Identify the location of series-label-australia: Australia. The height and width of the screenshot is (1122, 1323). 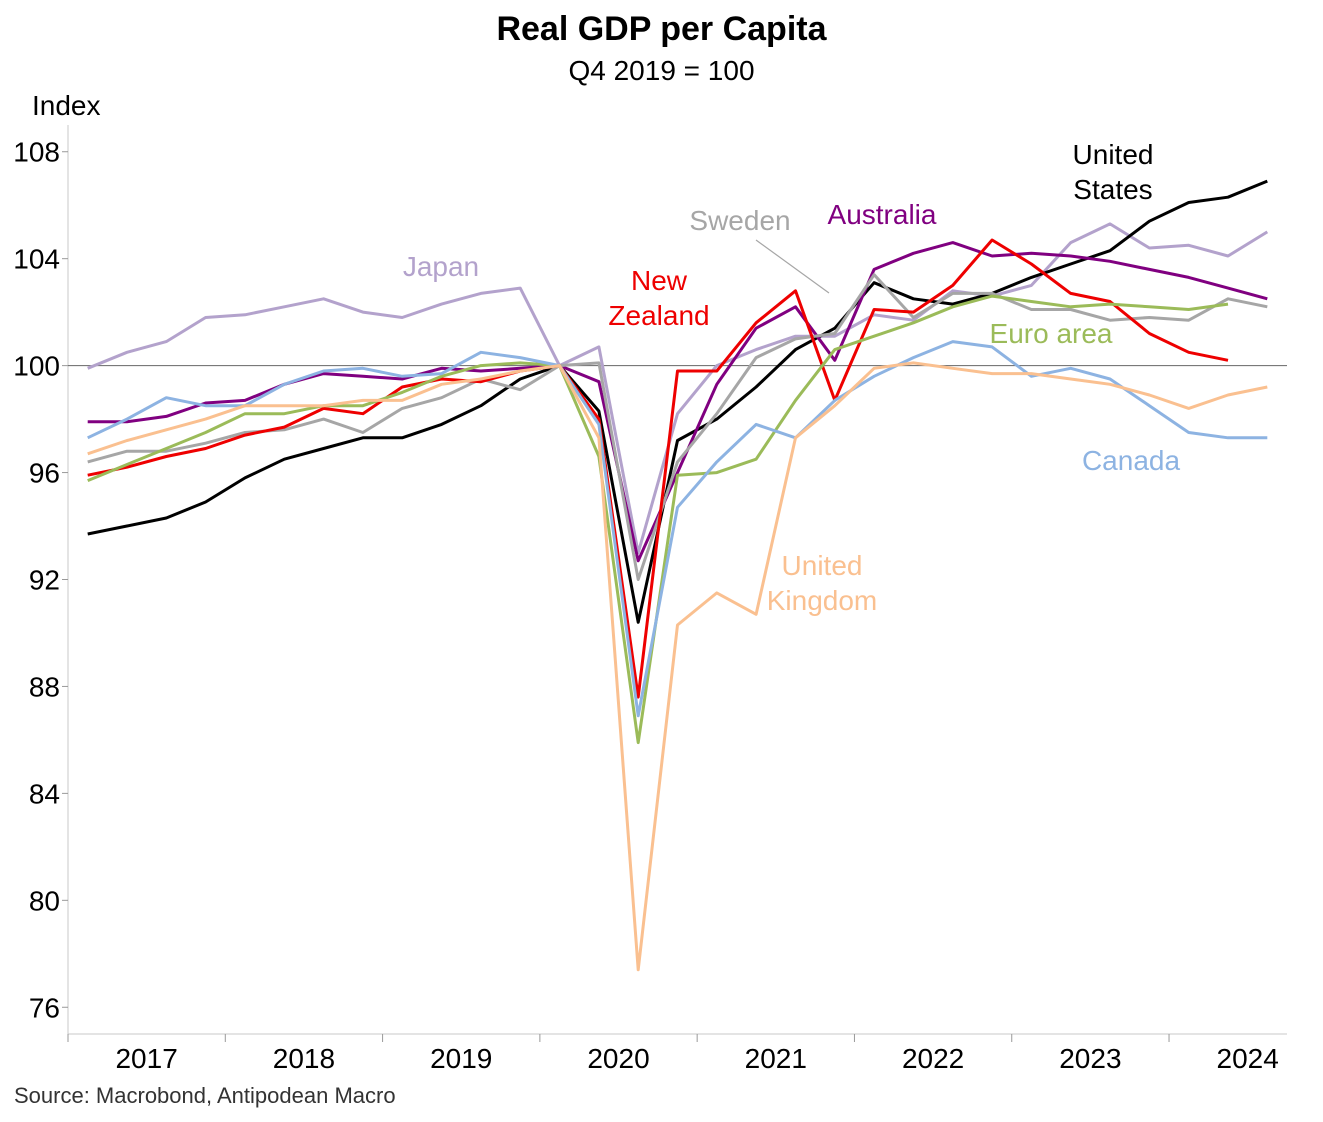
(882, 214).